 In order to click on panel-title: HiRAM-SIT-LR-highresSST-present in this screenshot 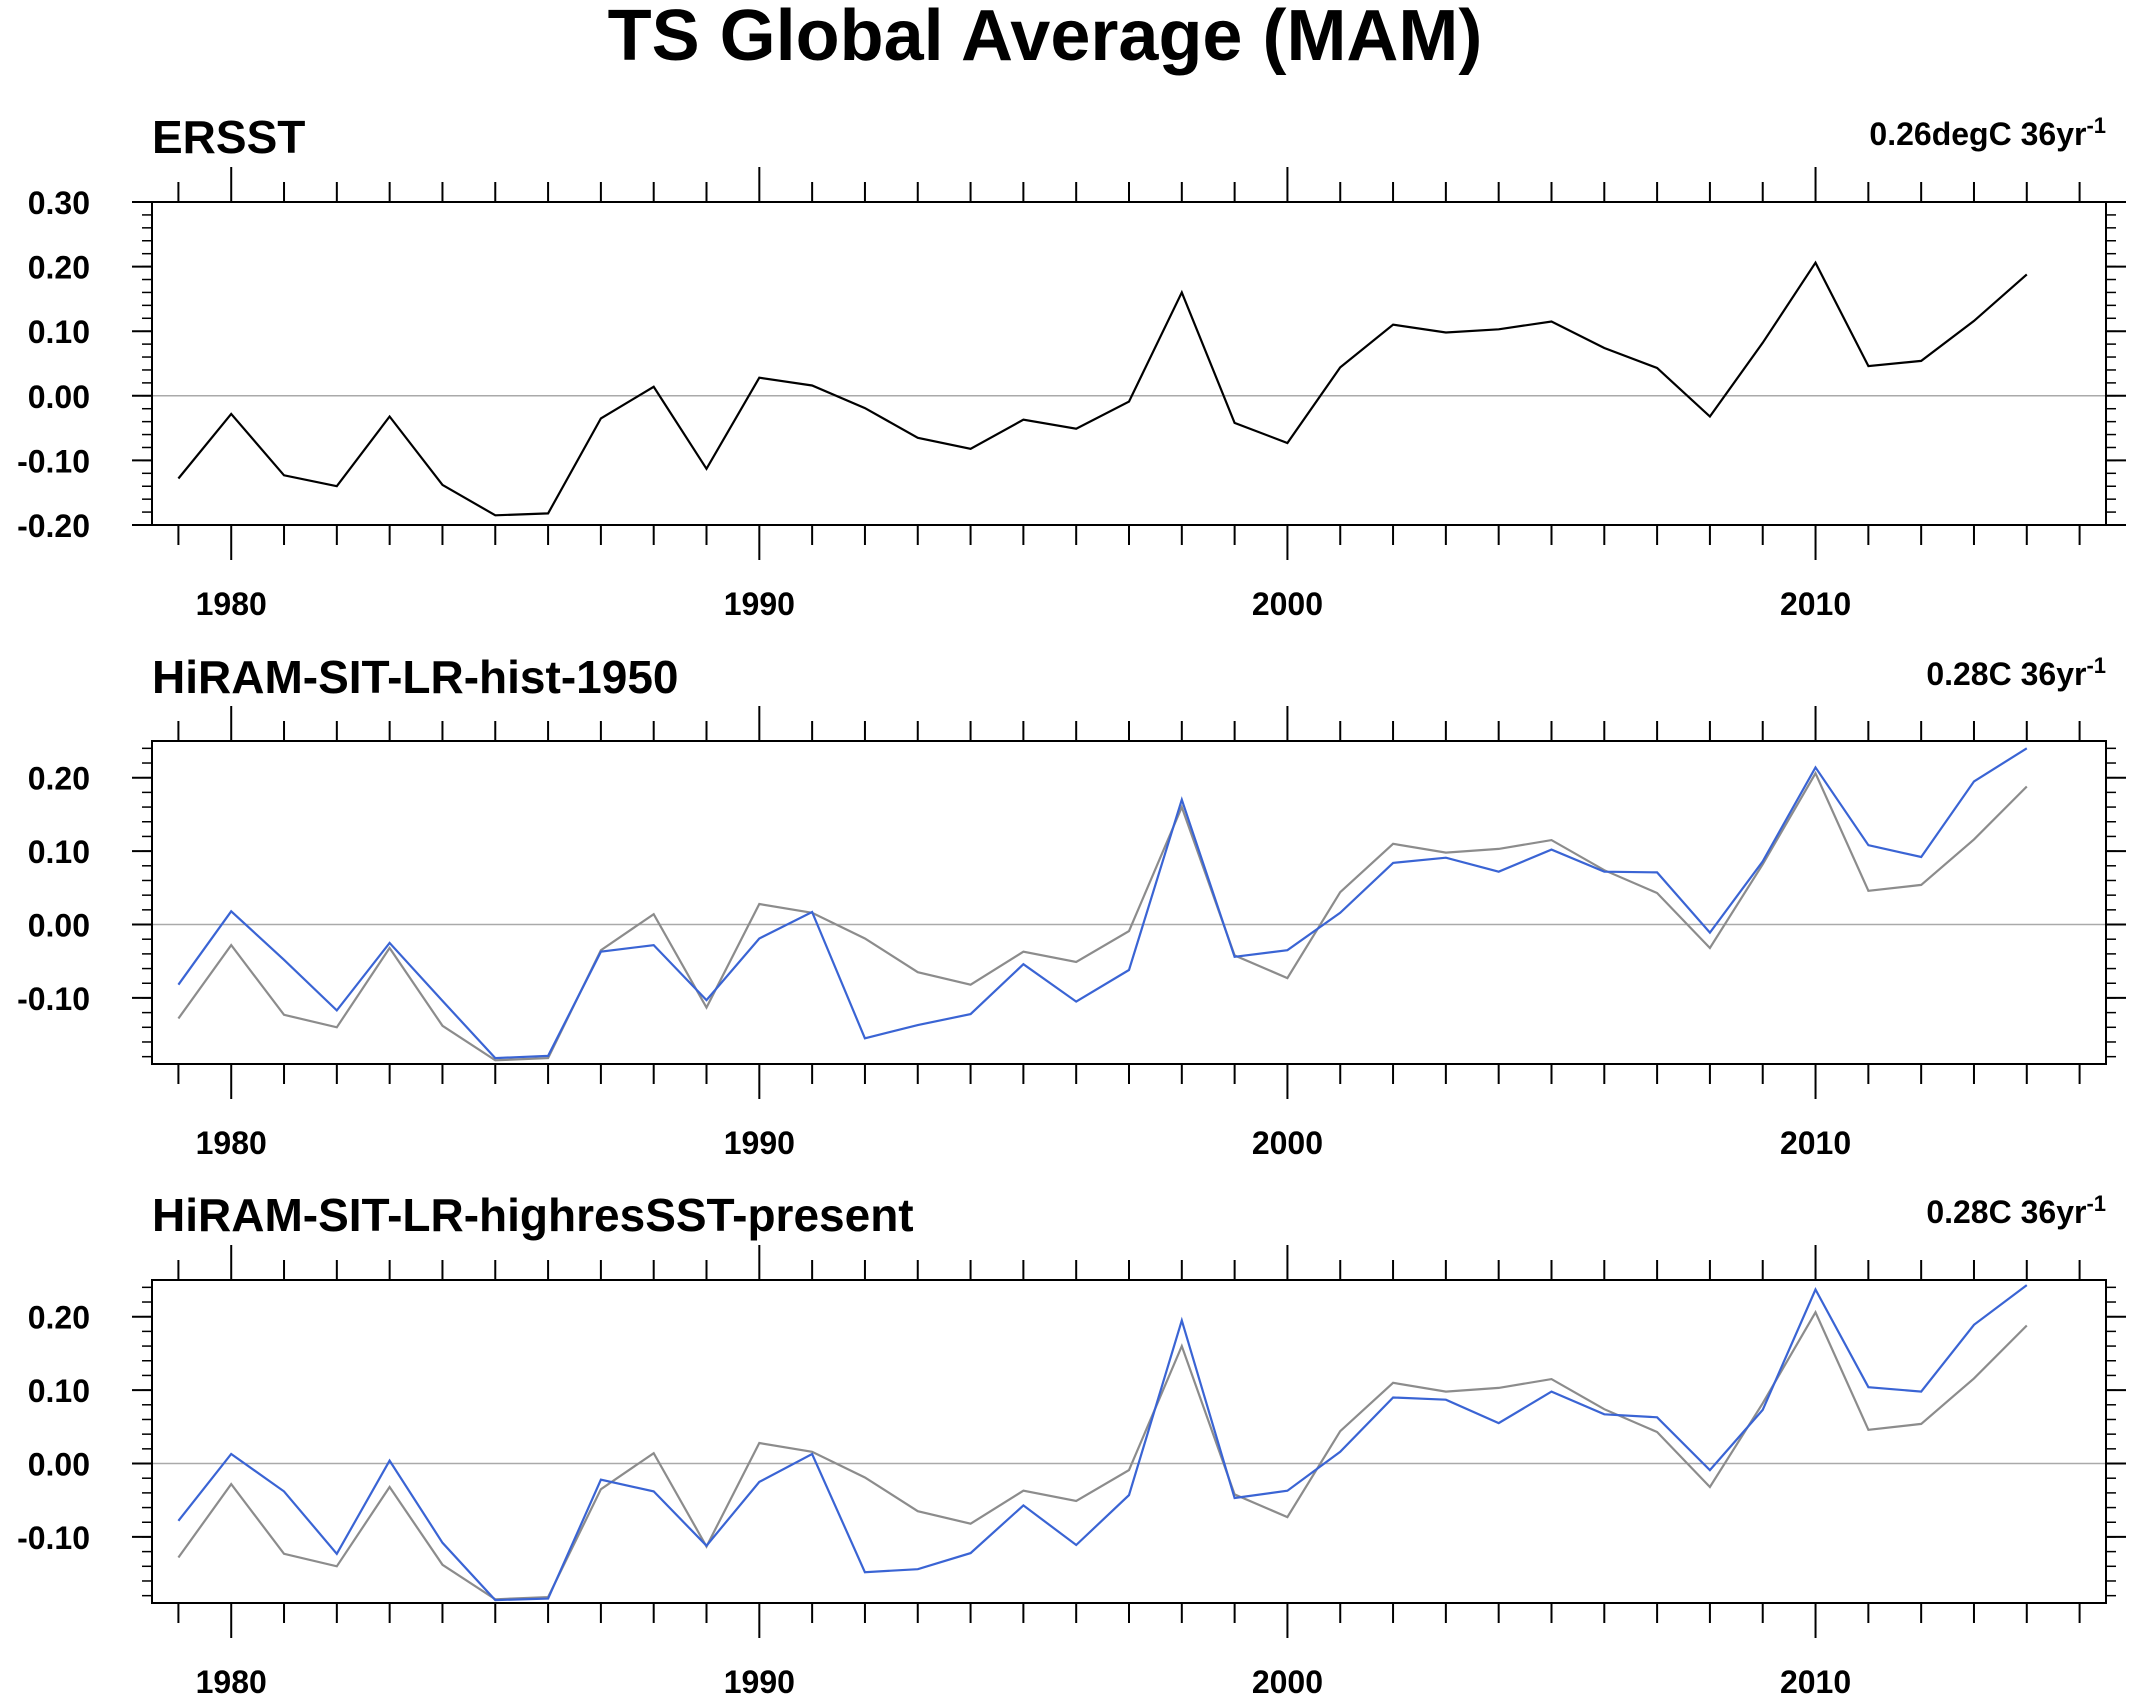, I will do `click(533, 1215)`.